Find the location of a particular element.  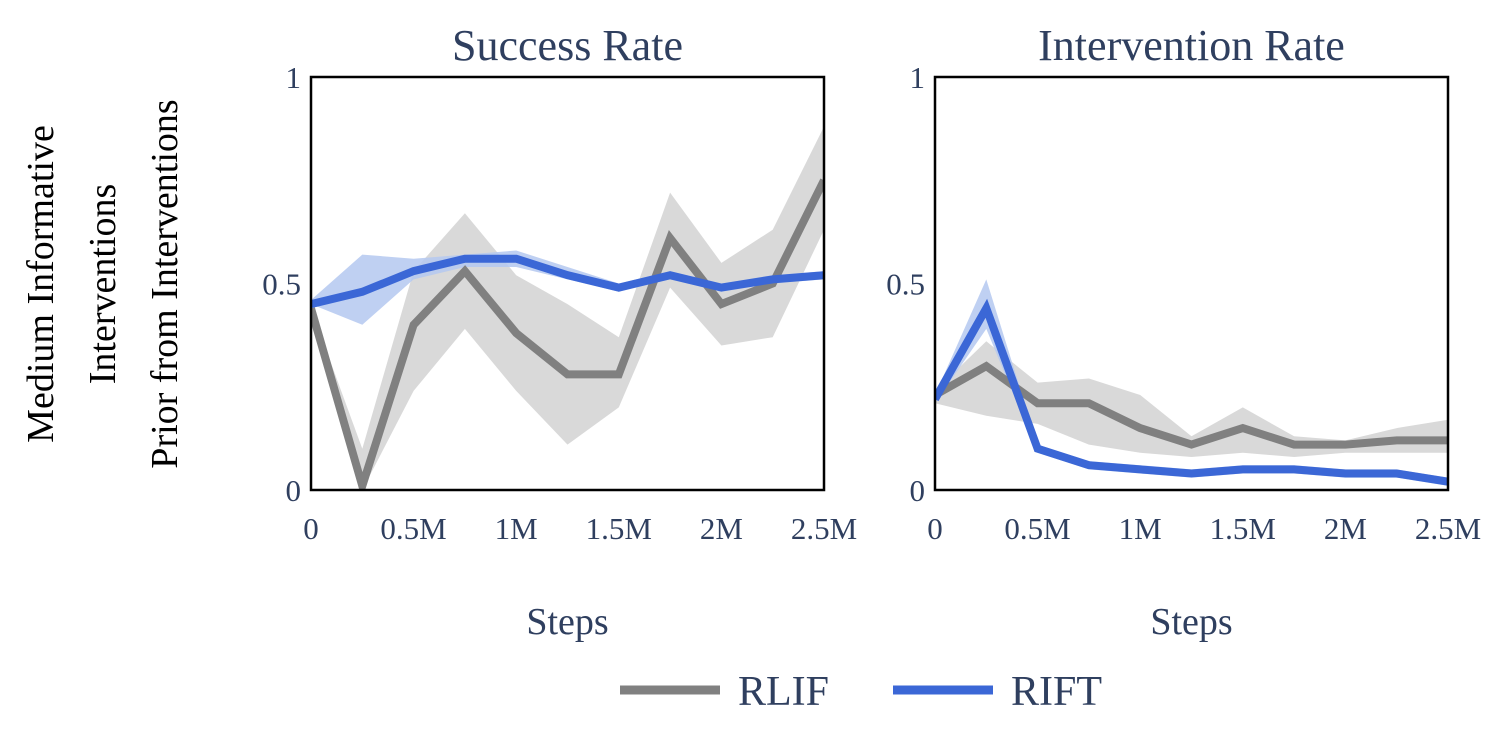

line-rlif is located at coordinates (567, 334).